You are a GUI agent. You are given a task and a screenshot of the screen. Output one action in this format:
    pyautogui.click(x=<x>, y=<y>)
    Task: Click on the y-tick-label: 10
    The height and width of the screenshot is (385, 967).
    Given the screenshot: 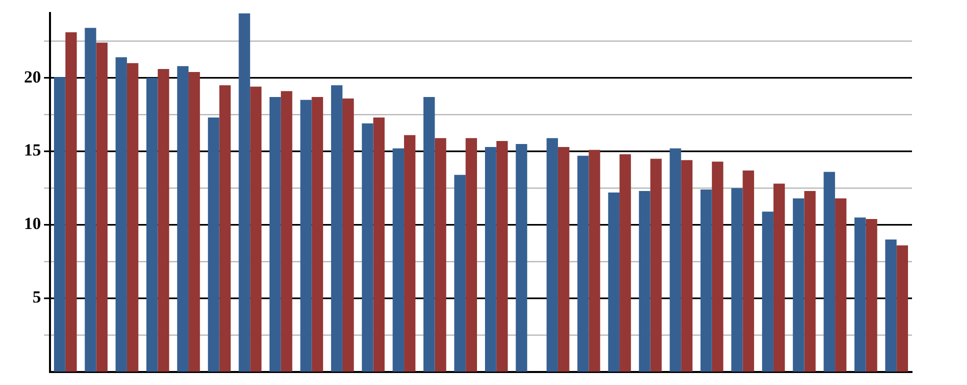 What is the action you would take?
    pyautogui.click(x=32, y=224)
    